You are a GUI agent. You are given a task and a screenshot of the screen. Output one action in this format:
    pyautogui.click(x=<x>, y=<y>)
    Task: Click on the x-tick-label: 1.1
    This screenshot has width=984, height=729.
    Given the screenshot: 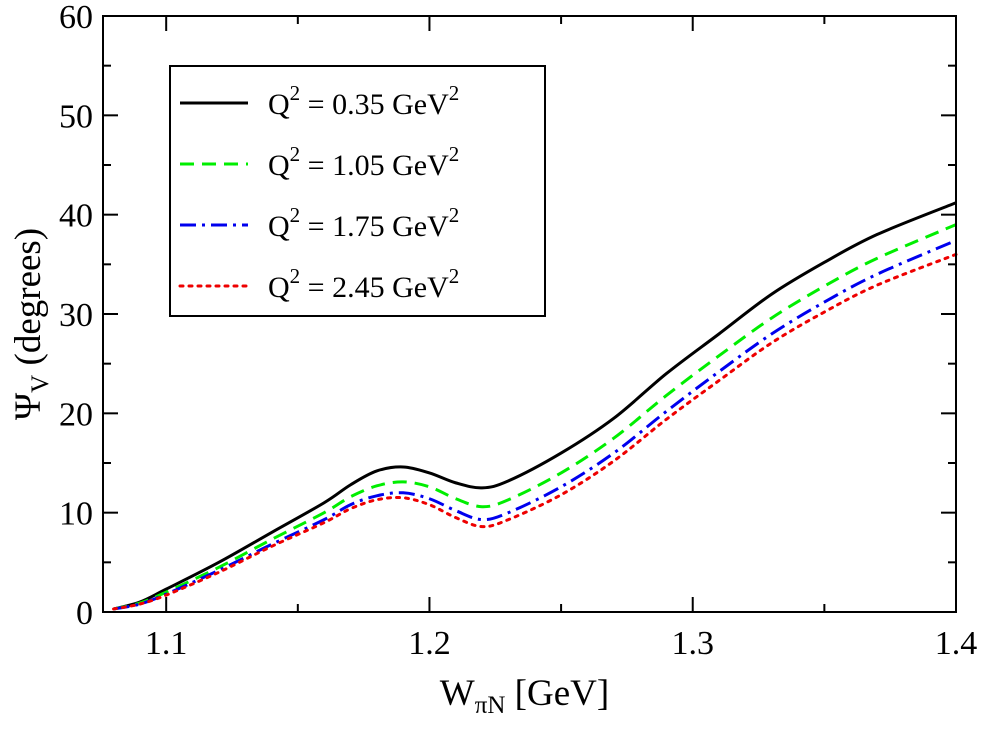 What is the action you would take?
    pyautogui.click(x=166, y=643)
    